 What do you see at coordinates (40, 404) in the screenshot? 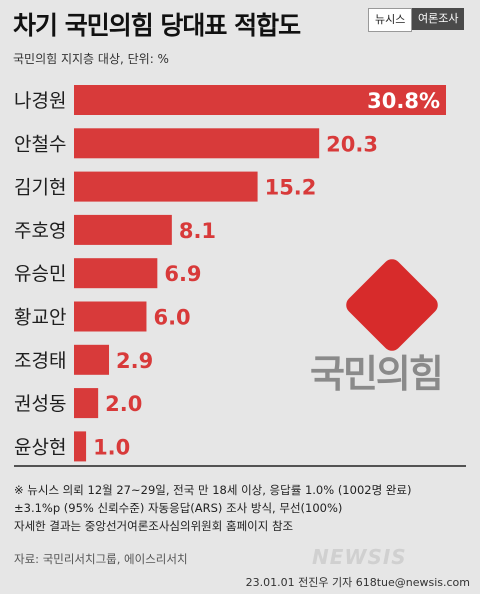
I see `category-label: 권성동` at bounding box center [40, 404].